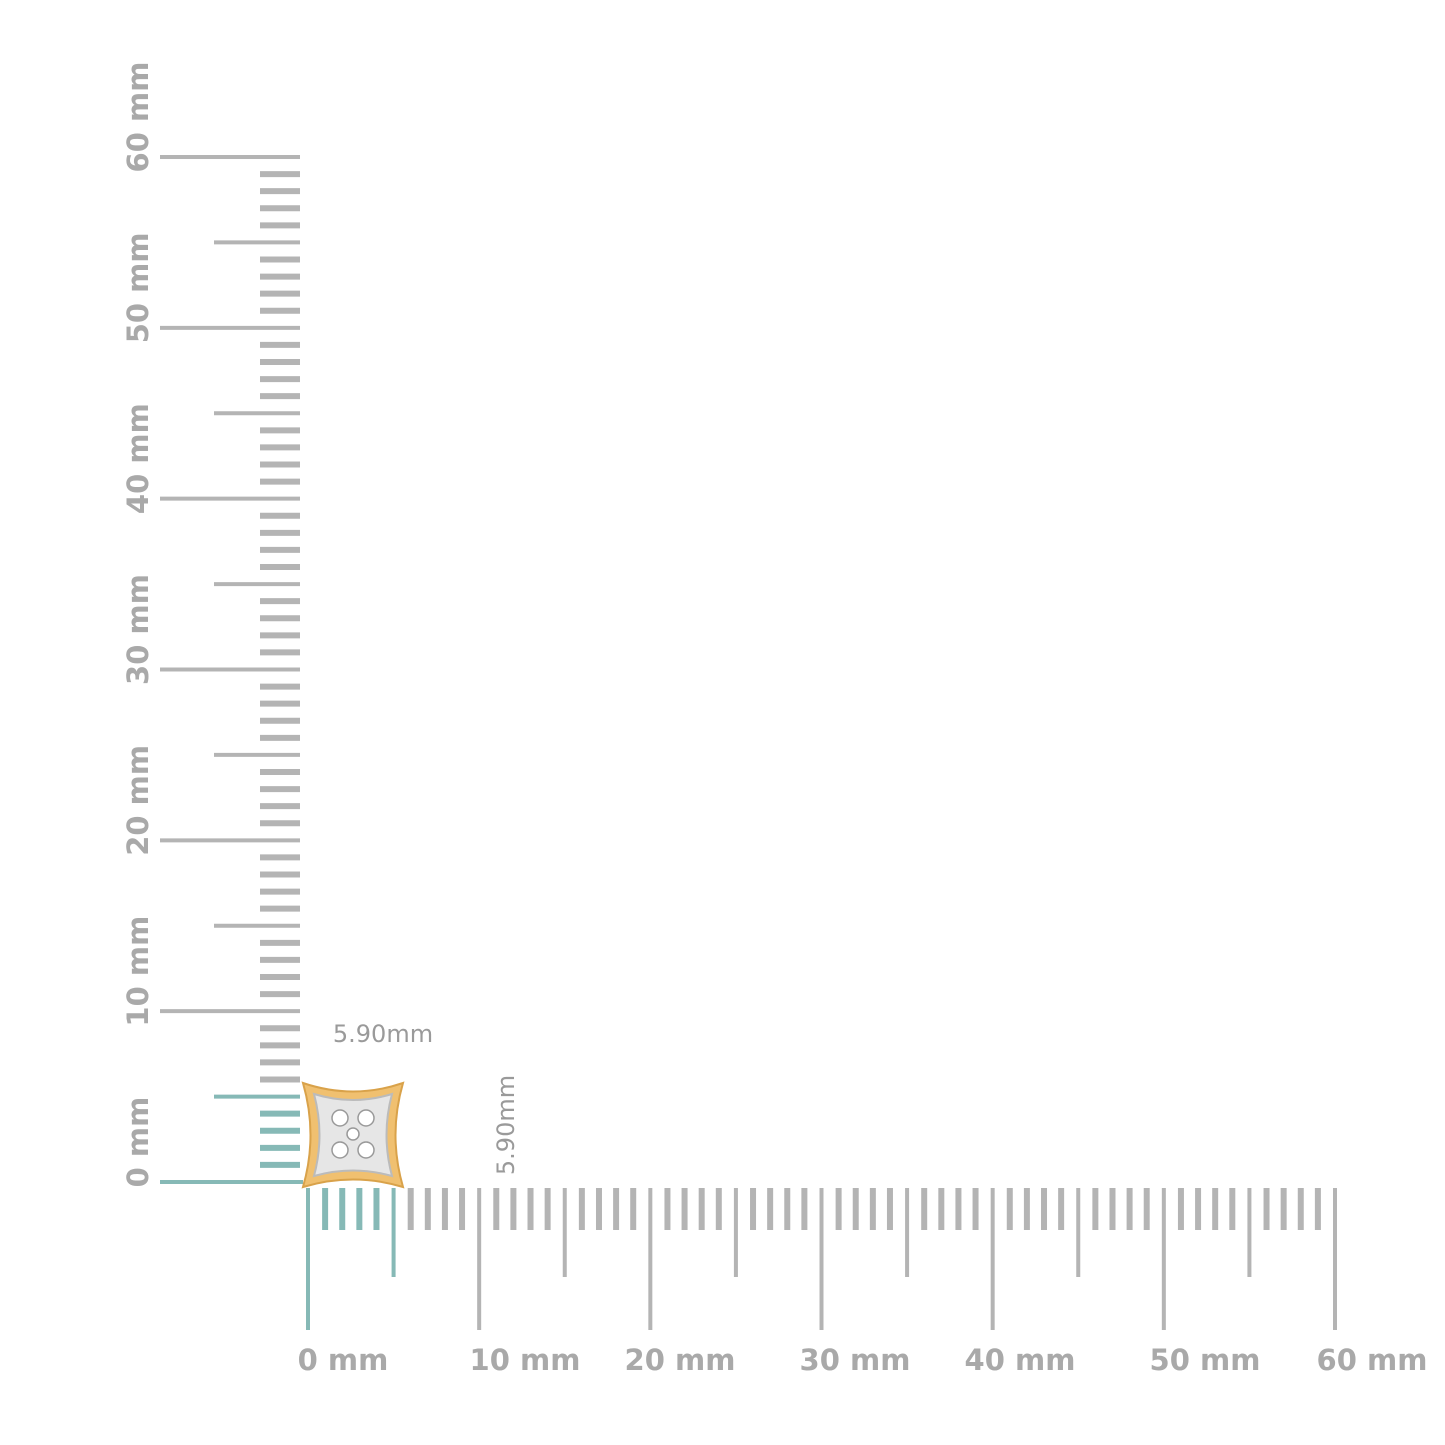  I want to click on earring, so click(353, 1135).